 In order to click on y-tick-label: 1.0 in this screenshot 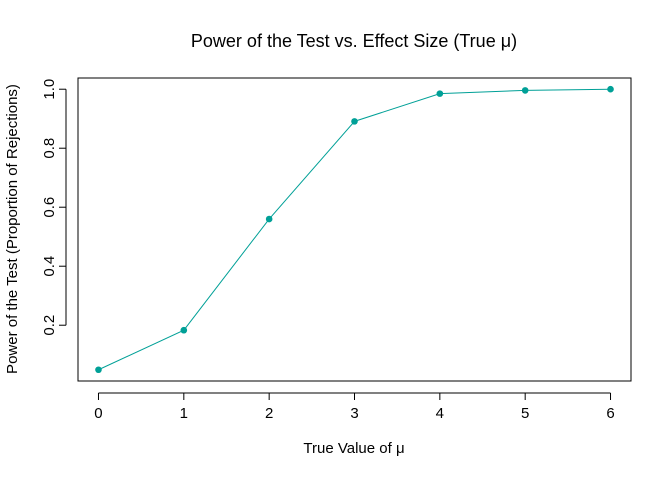, I will do `click(49, 89)`.